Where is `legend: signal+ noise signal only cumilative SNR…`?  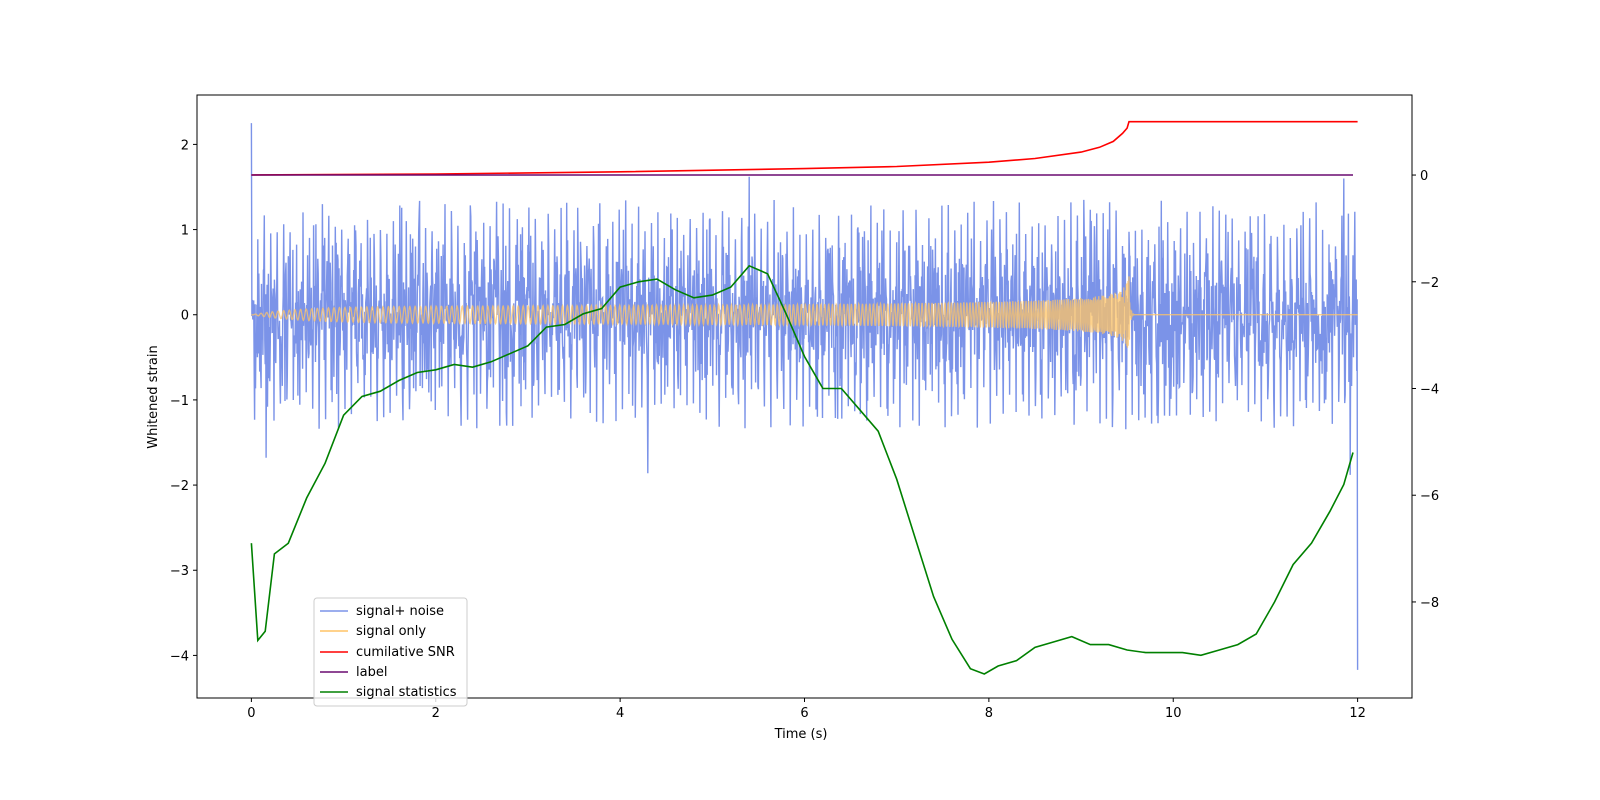 legend: signal+ noise signal only cumilative SNR… is located at coordinates (390, 652).